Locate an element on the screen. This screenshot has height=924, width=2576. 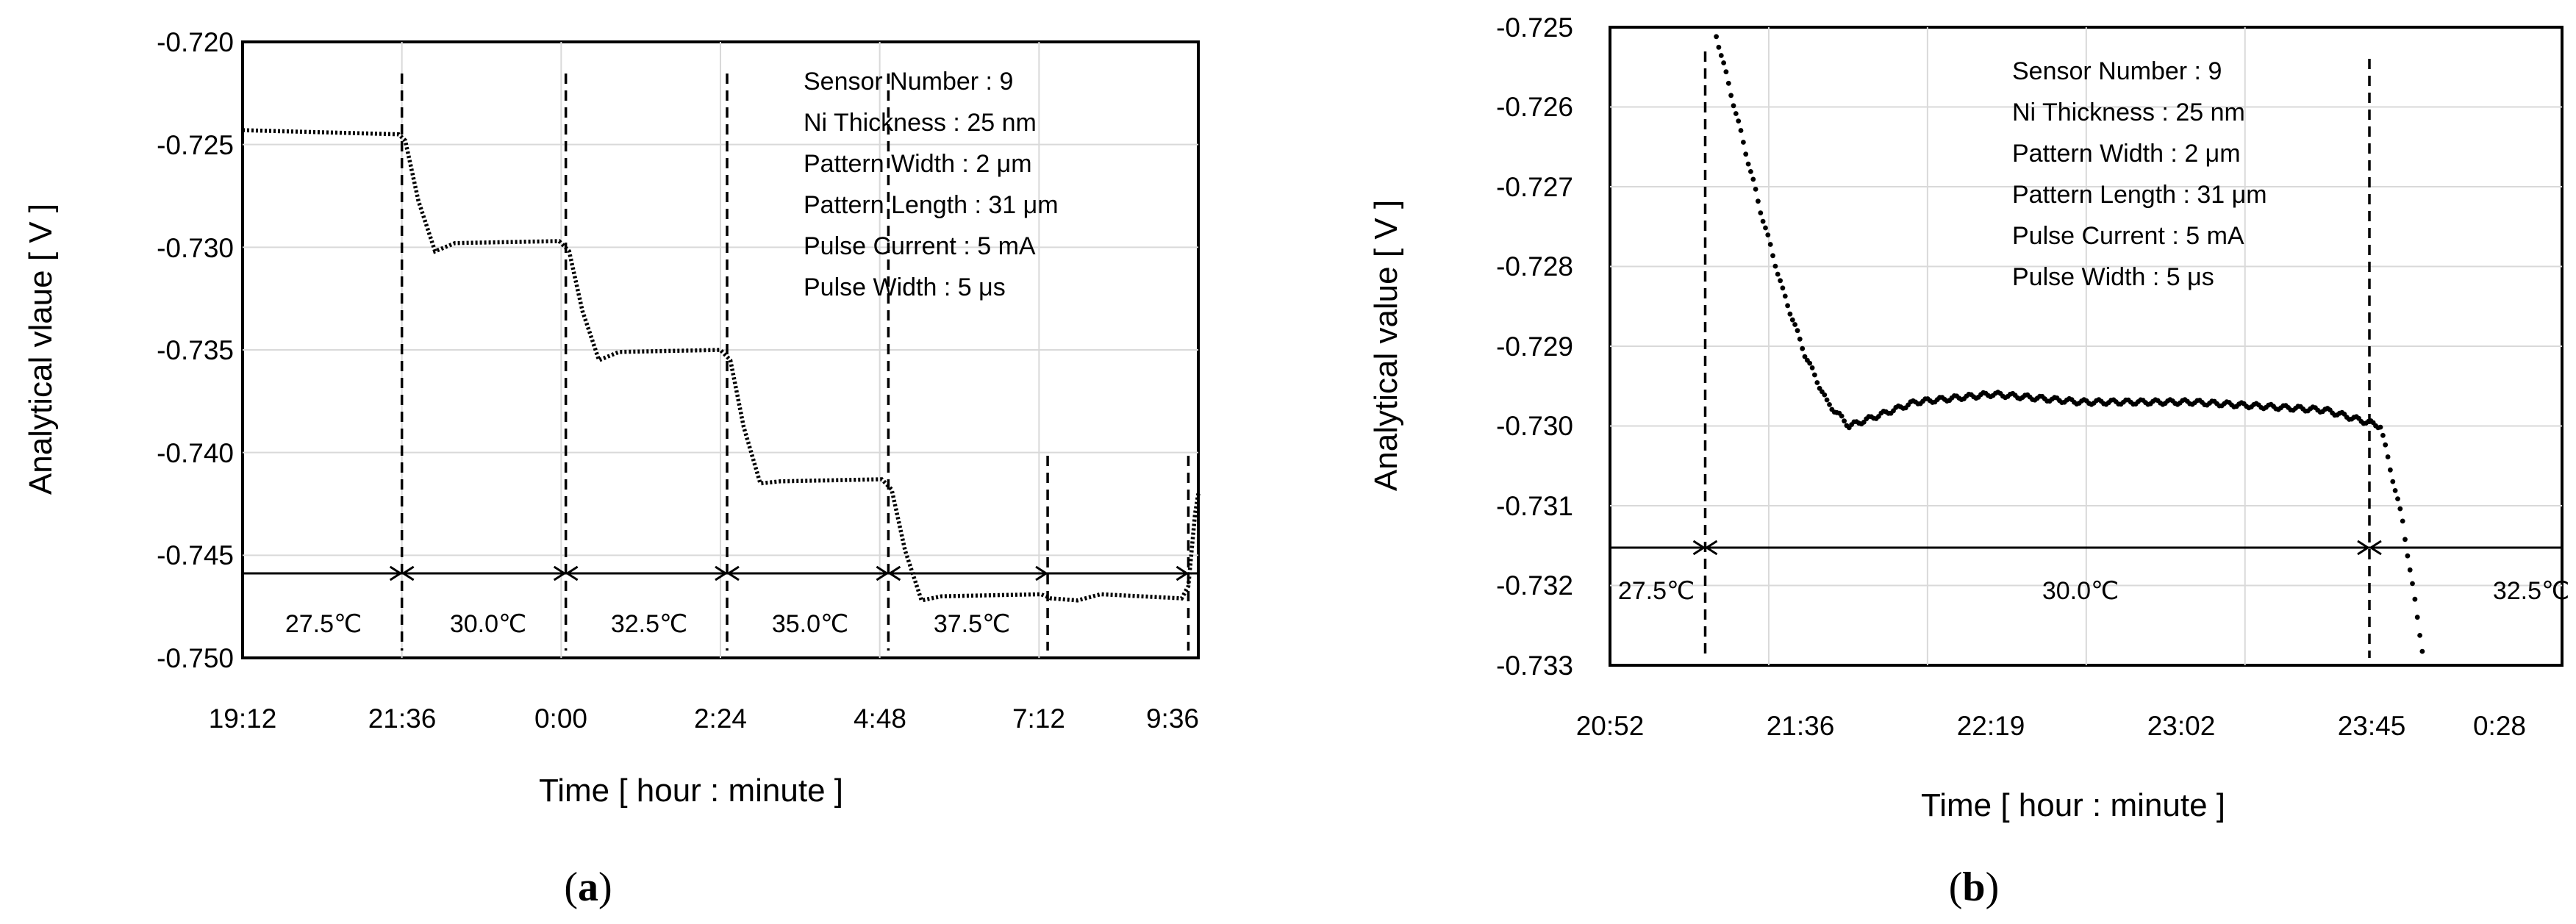
chart-a-segment-label: 37.5℃ is located at coordinates (972, 624).